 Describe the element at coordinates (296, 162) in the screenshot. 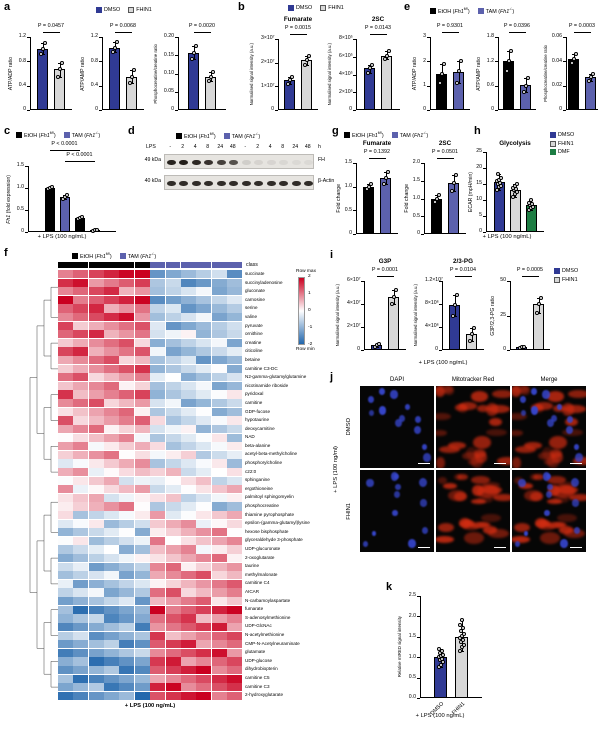

I see `protein-band` at that location.